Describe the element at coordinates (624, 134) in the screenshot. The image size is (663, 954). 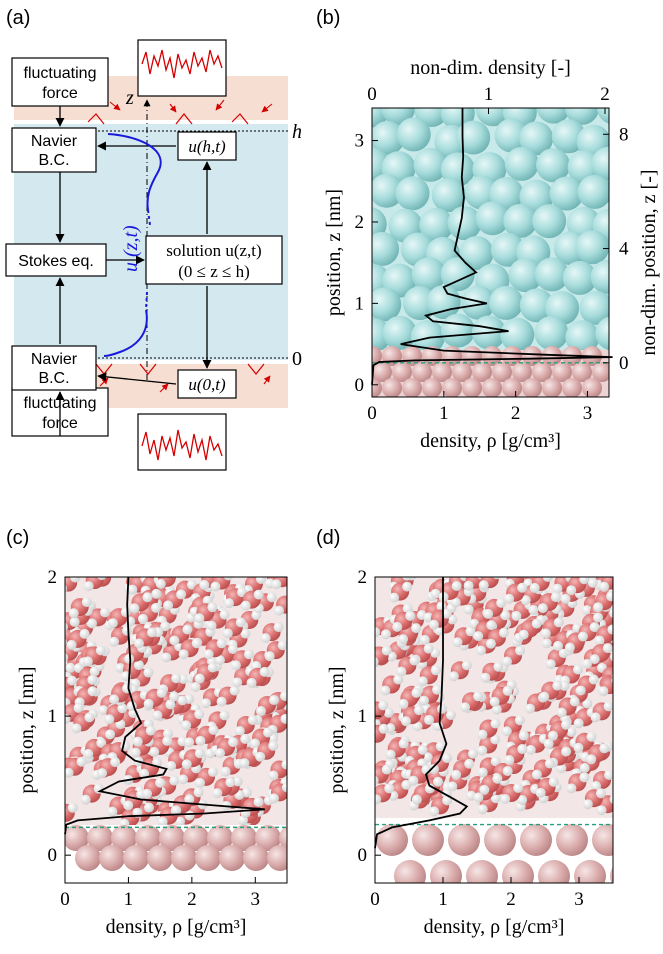
I see `right-tick-label: 8` at that location.